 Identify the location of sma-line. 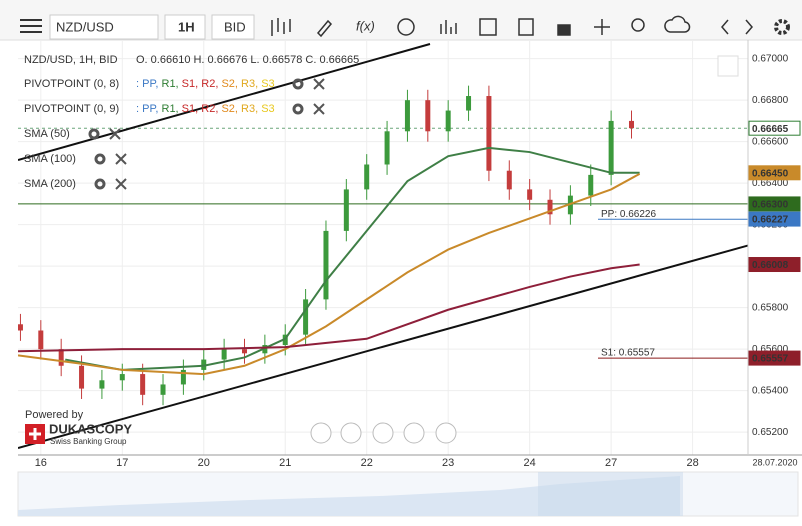
(329, 308).